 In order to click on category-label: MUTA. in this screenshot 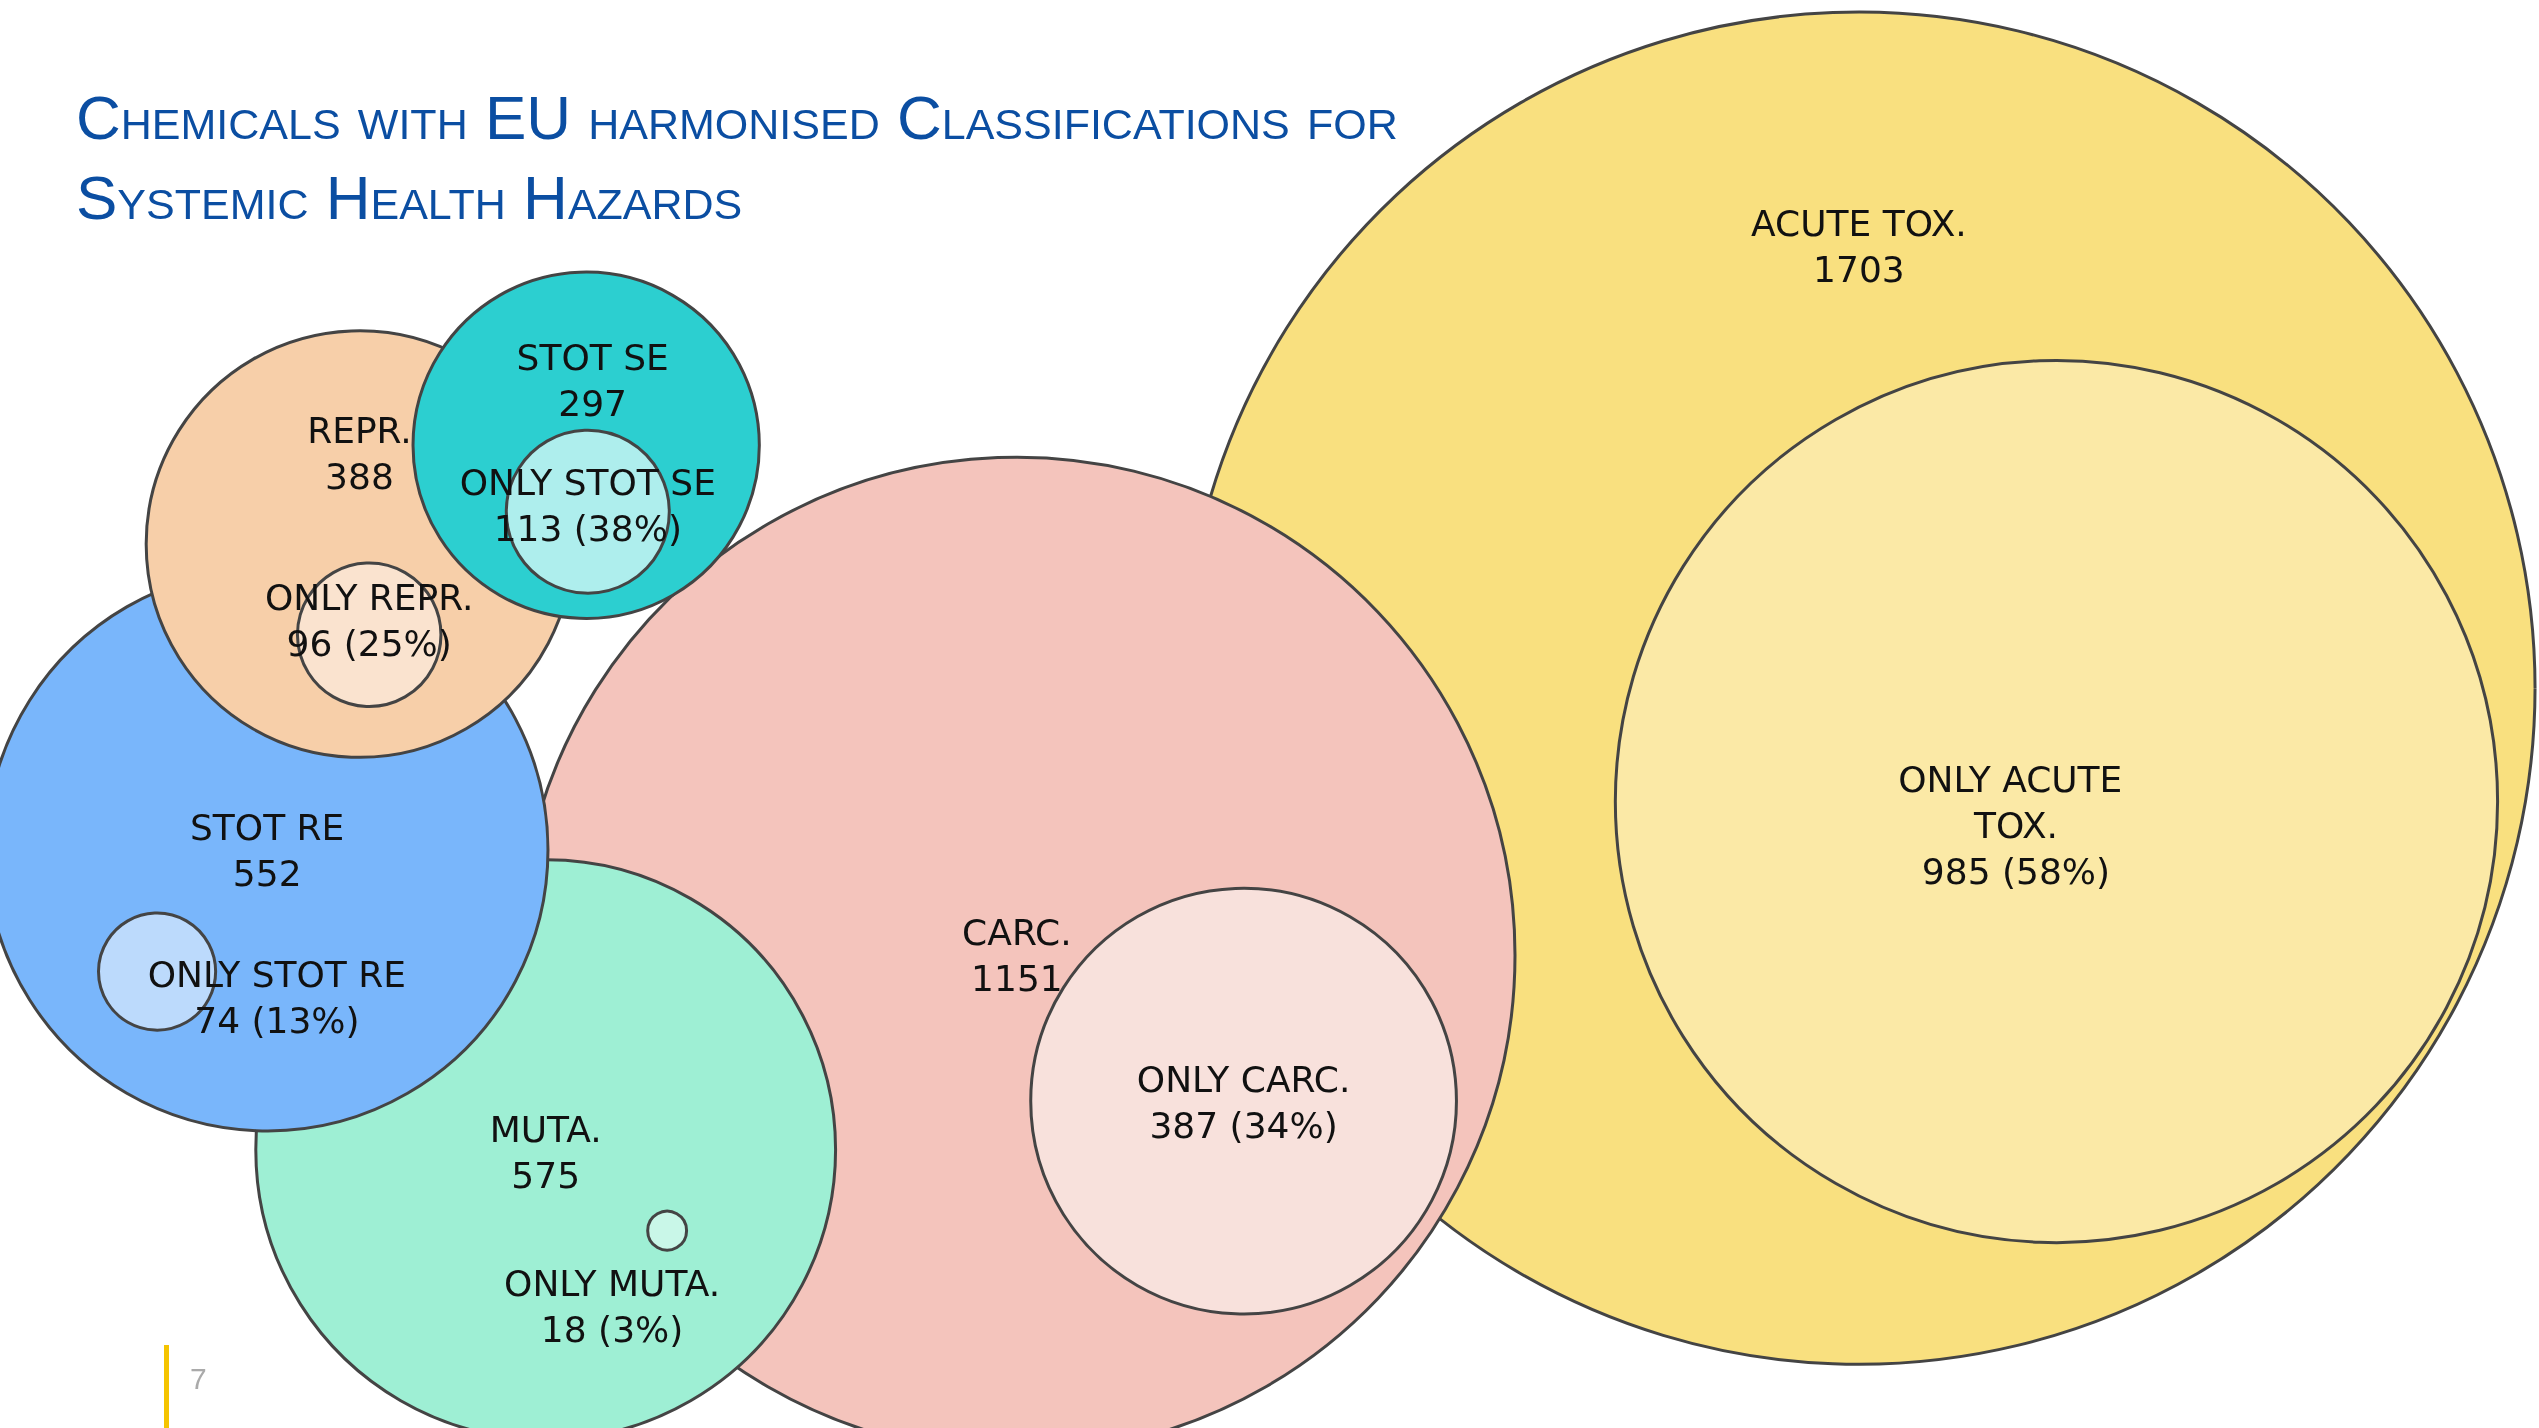, I will do `click(545, 1130)`.